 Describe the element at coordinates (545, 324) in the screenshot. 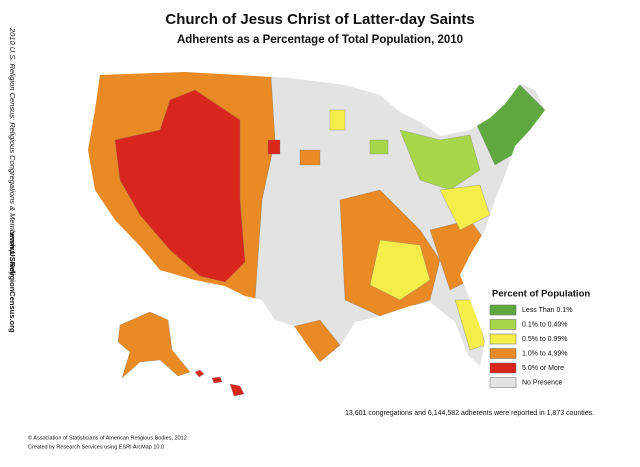

I see `legend-label: 0.1% to 0.49%` at that location.